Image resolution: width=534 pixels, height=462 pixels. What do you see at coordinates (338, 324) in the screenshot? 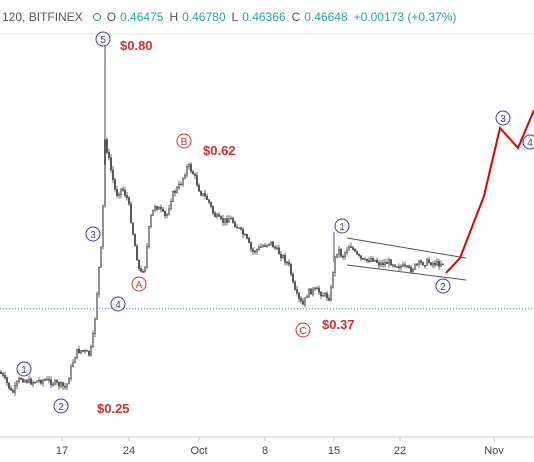
I see `price-label-c: $0.37` at bounding box center [338, 324].